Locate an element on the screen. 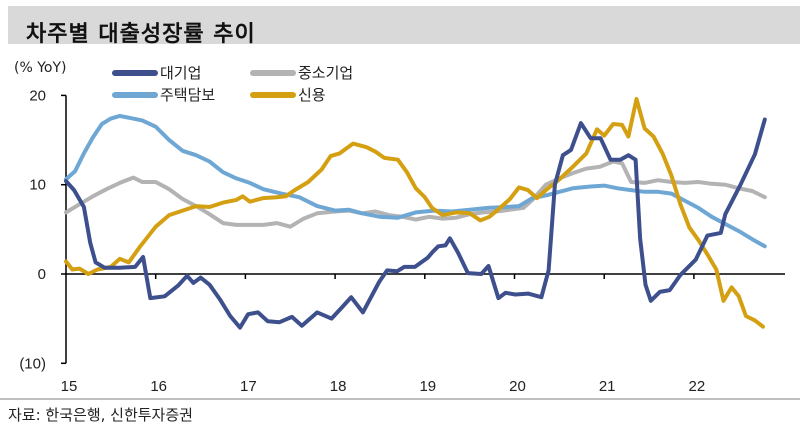  source-note: 자료: 한국은행, 신한투자증권 is located at coordinates (100, 415).